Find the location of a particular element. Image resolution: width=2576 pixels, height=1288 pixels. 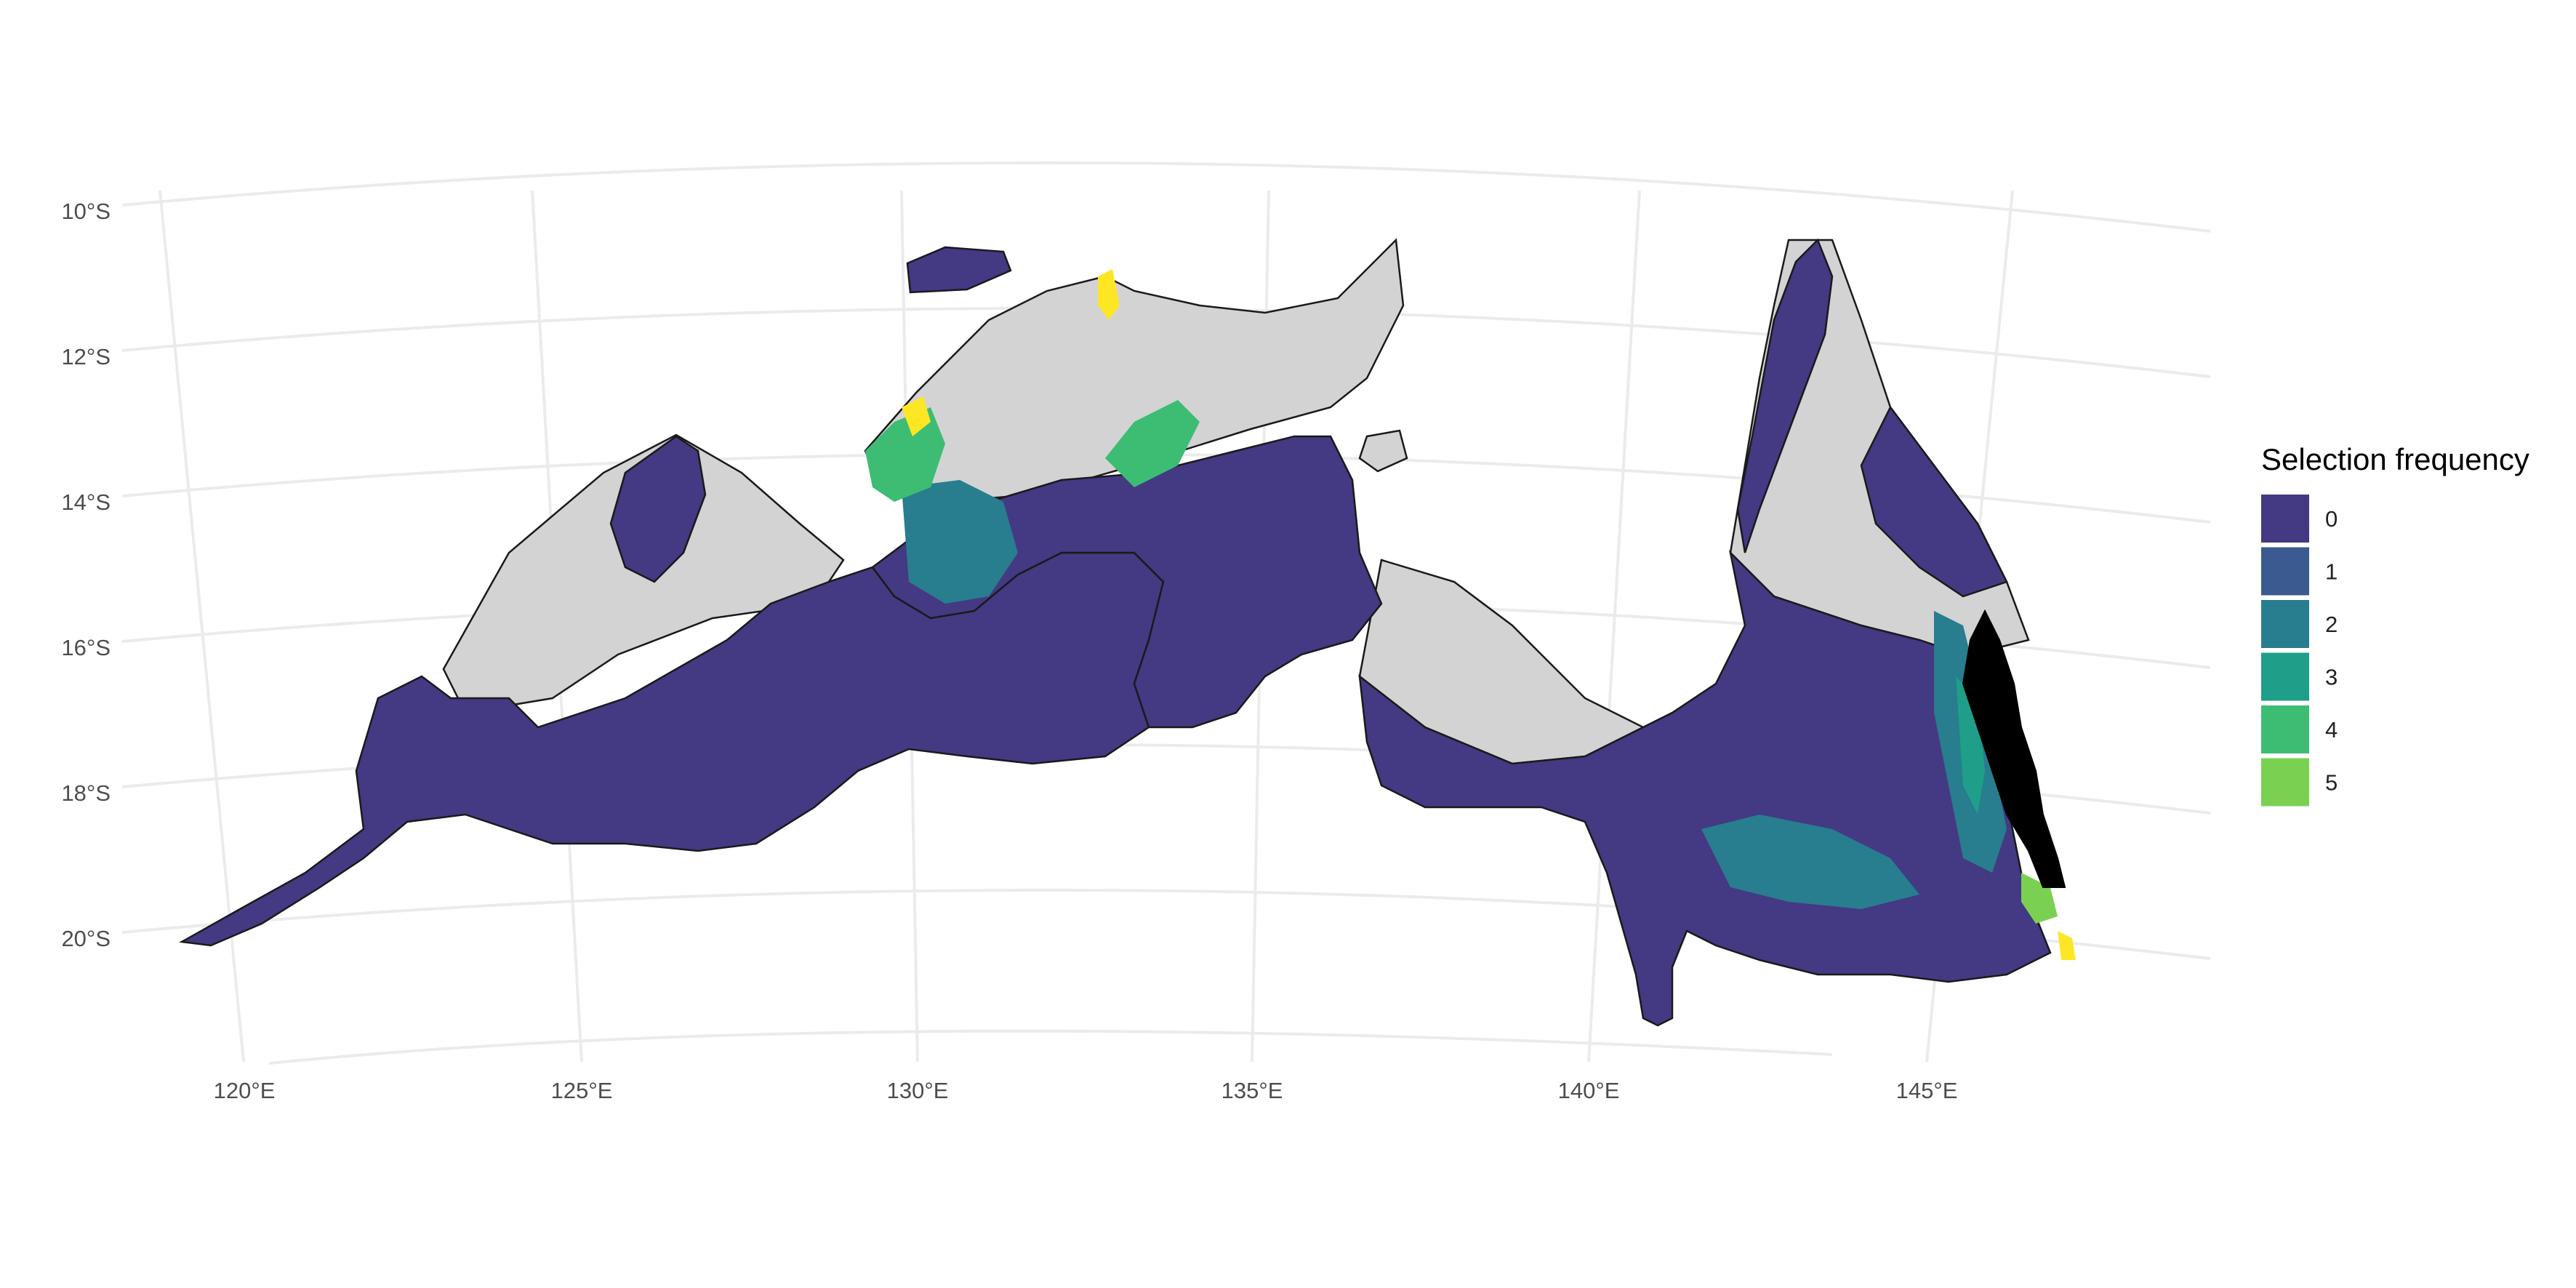

lat-tick-label: 18°S is located at coordinates (86, 793).